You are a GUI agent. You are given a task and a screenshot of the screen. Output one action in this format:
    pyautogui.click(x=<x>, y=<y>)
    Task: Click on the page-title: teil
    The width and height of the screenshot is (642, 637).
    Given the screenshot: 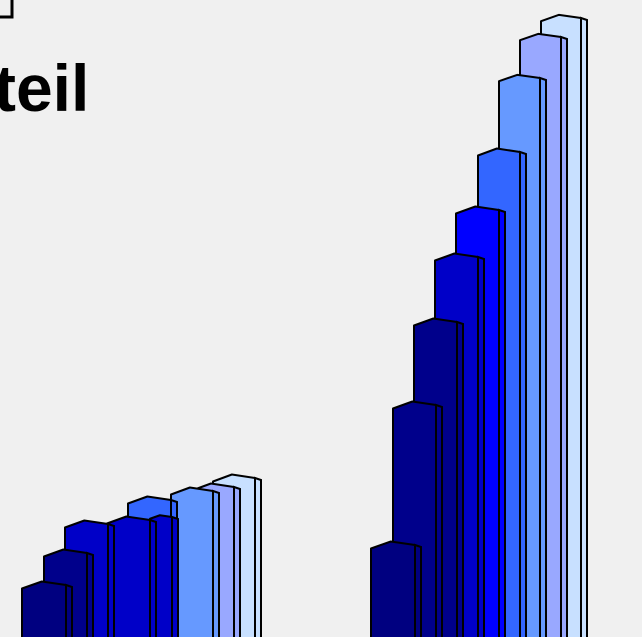 What is the action you would take?
    pyautogui.click(x=45, y=88)
    